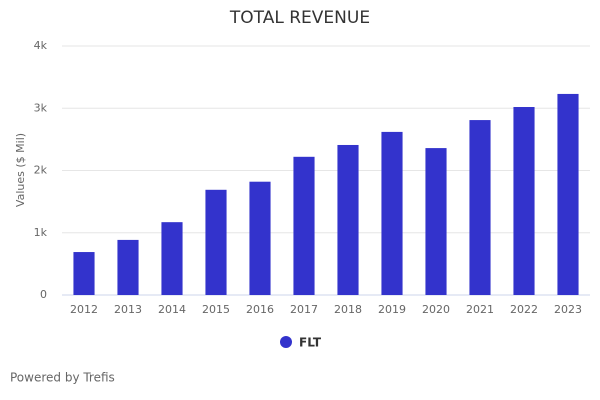 The height and width of the screenshot is (400, 600). Describe the element at coordinates (41, 232) in the screenshot. I see `y-tick-label: 1k` at that location.